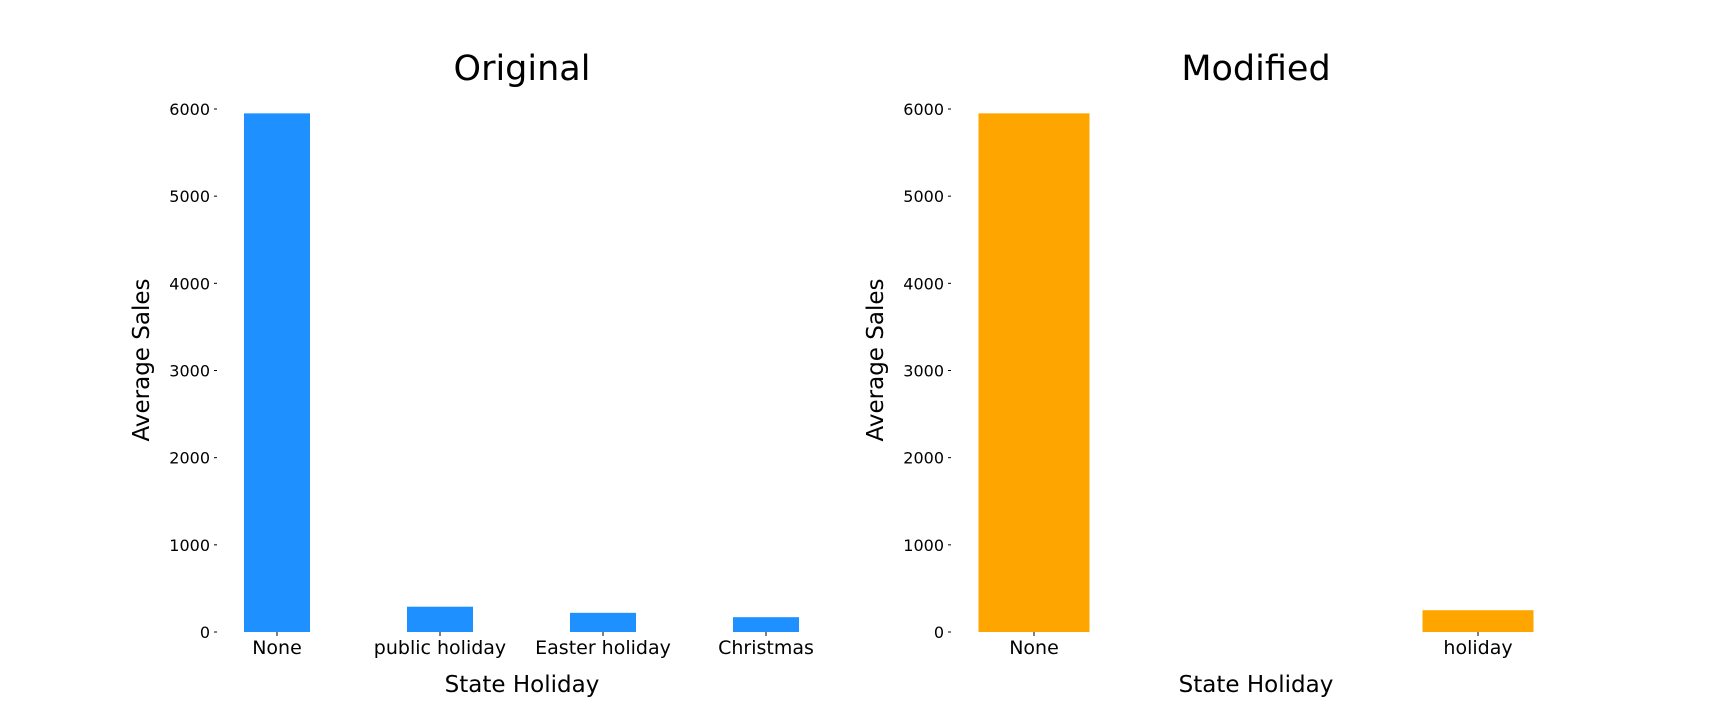 This screenshot has height=724, width=1728. Describe the element at coordinates (522, 69) in the screenshot. I see `chart-title: Original` at that location.